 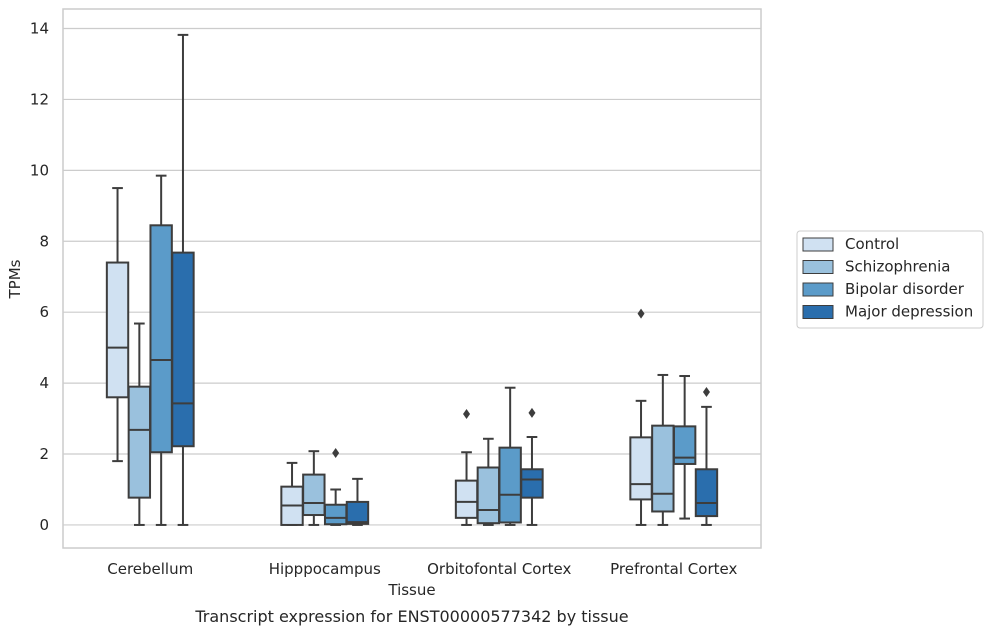 I want to click on y-tick-label: 14, so click(x=39, y=29).